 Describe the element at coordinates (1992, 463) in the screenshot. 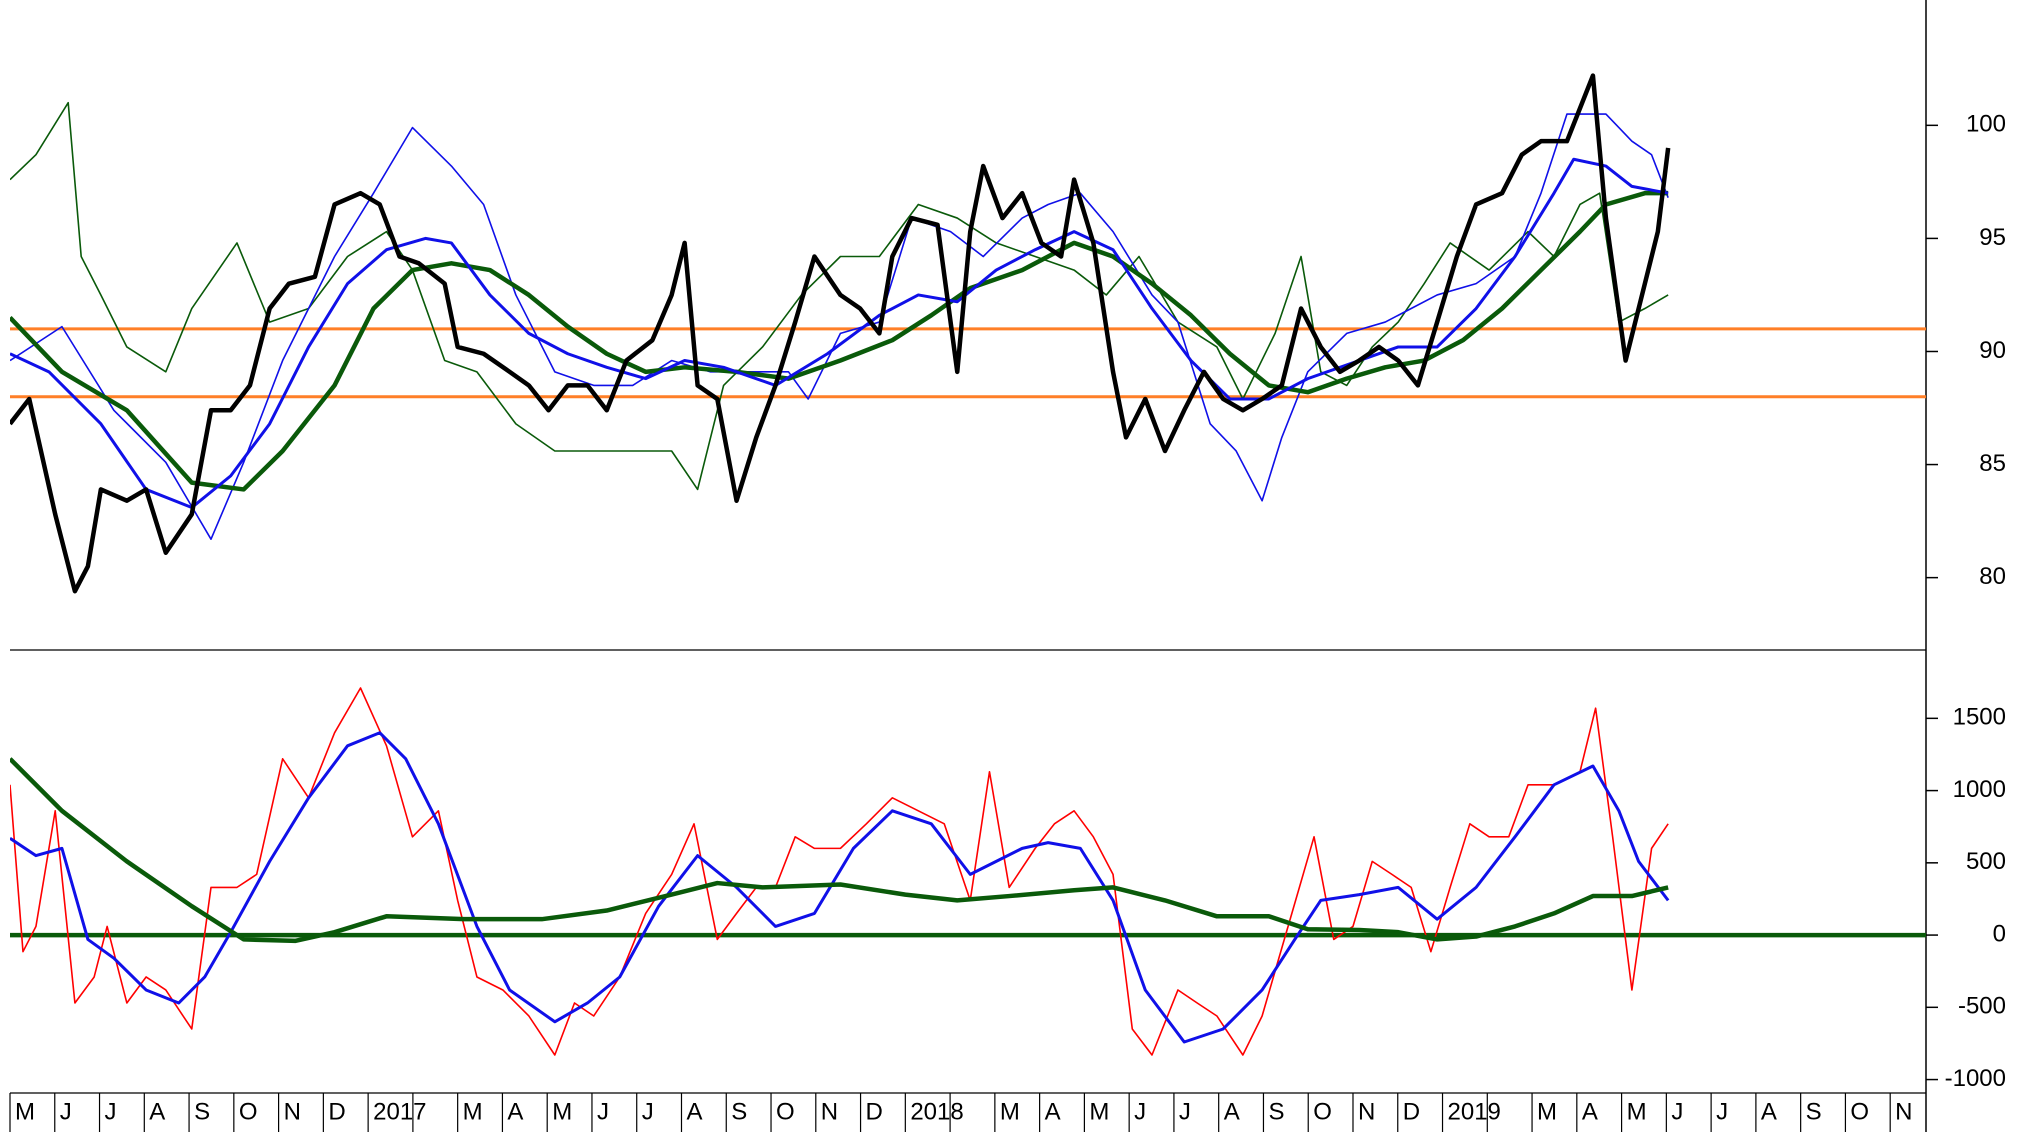

I see `y-tick-label: 85` at that location.